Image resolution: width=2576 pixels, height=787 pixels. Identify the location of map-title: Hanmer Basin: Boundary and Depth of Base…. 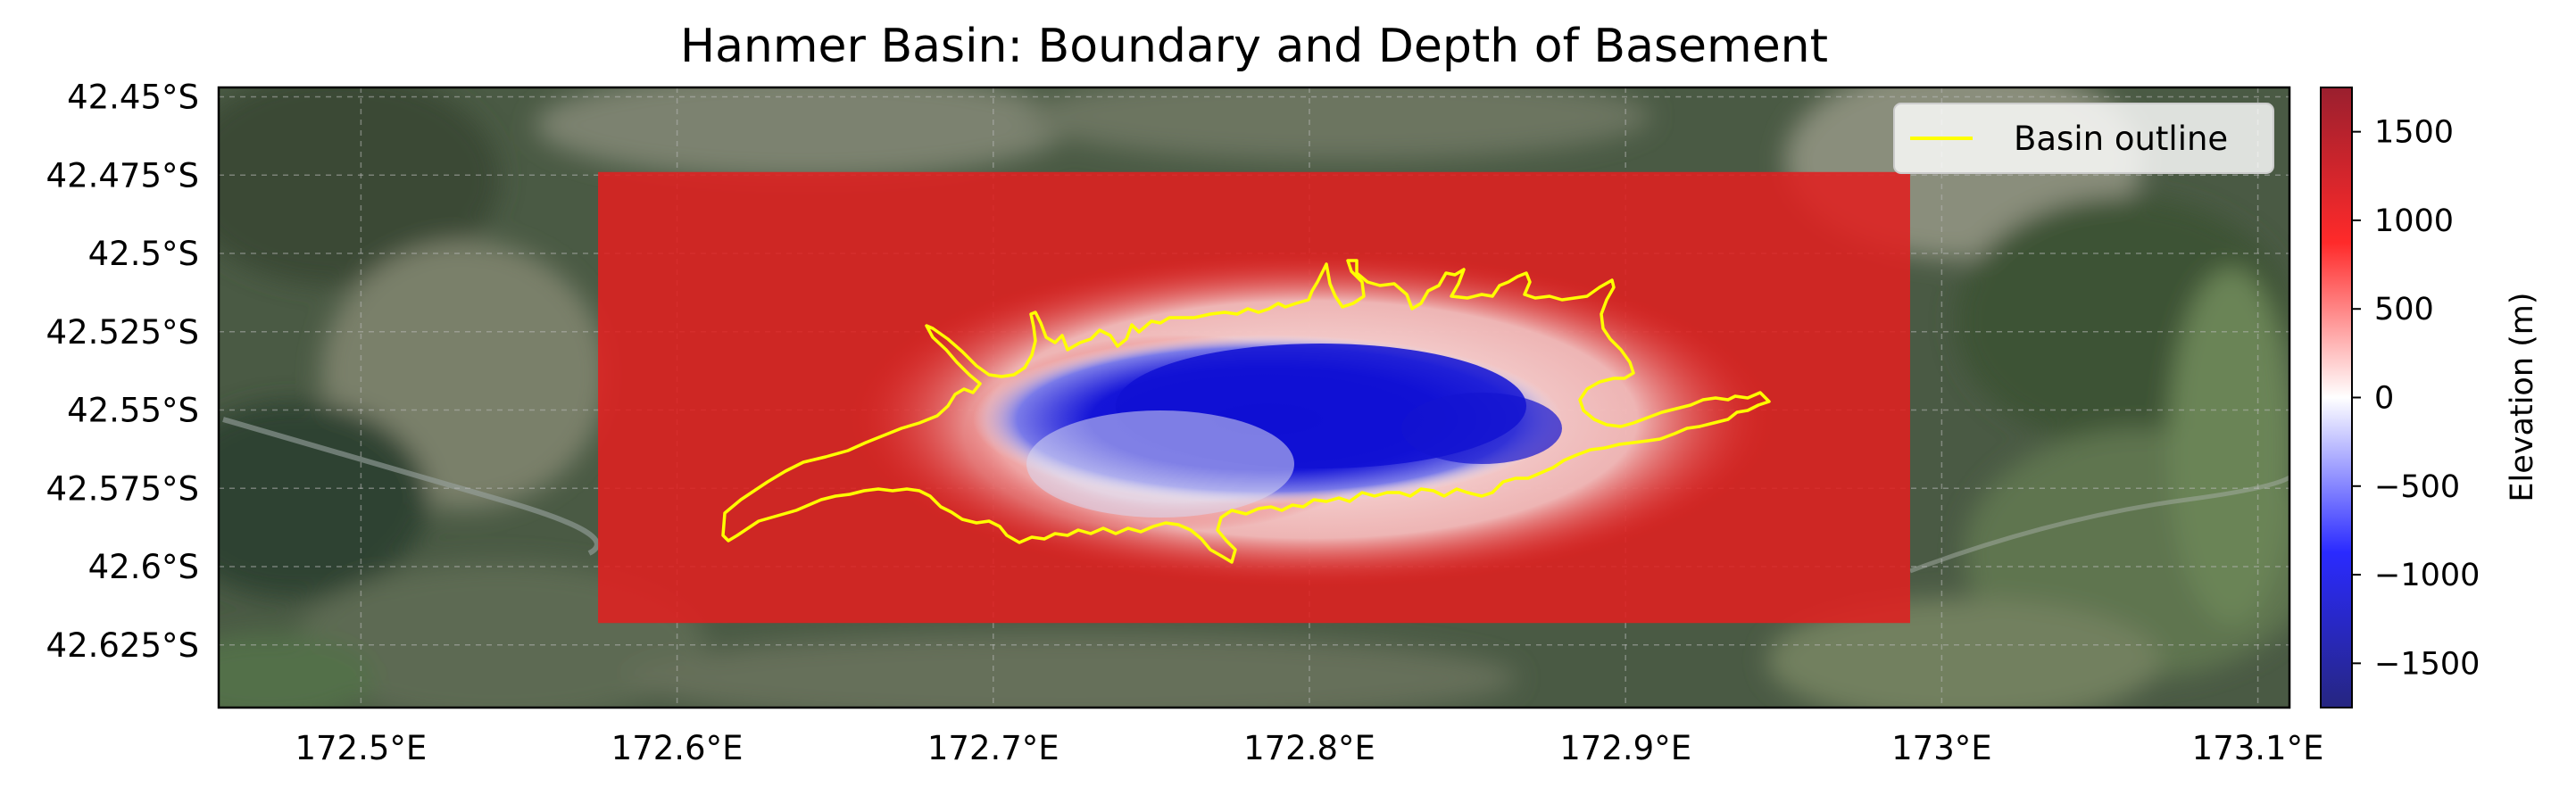
(1254, 46).